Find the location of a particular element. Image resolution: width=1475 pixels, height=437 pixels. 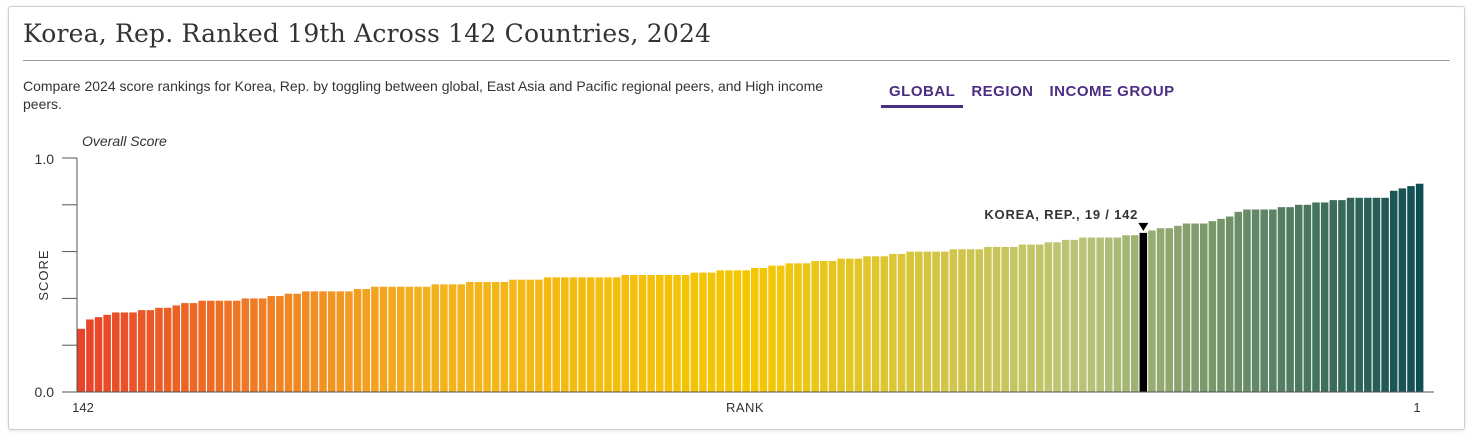

tab-region: REGION is located at coordinates (1002, 91).